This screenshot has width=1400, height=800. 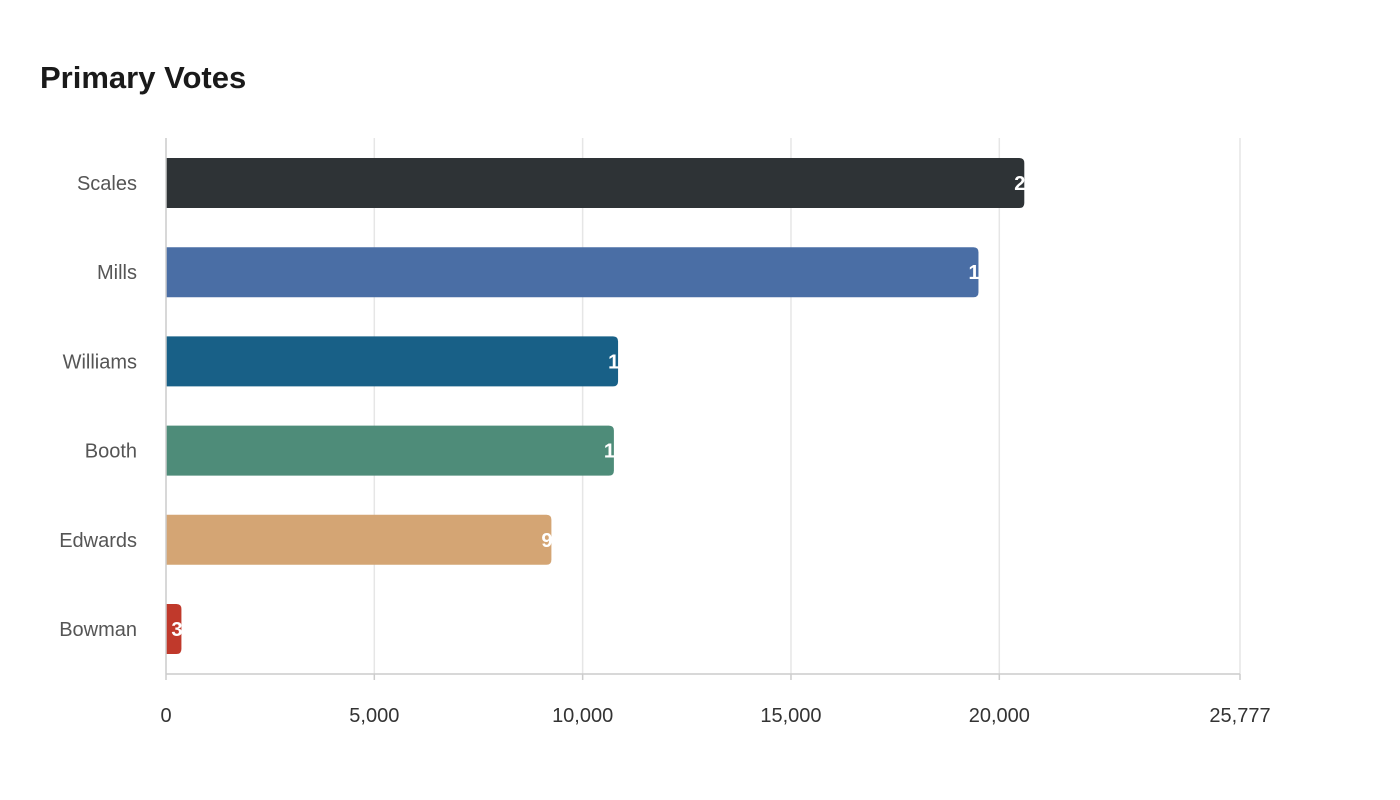 What do you see at coordinates (1239, 716) in the screenshot?
I see `x-tick-label: 25,777` at bounding box center [1239, 716].